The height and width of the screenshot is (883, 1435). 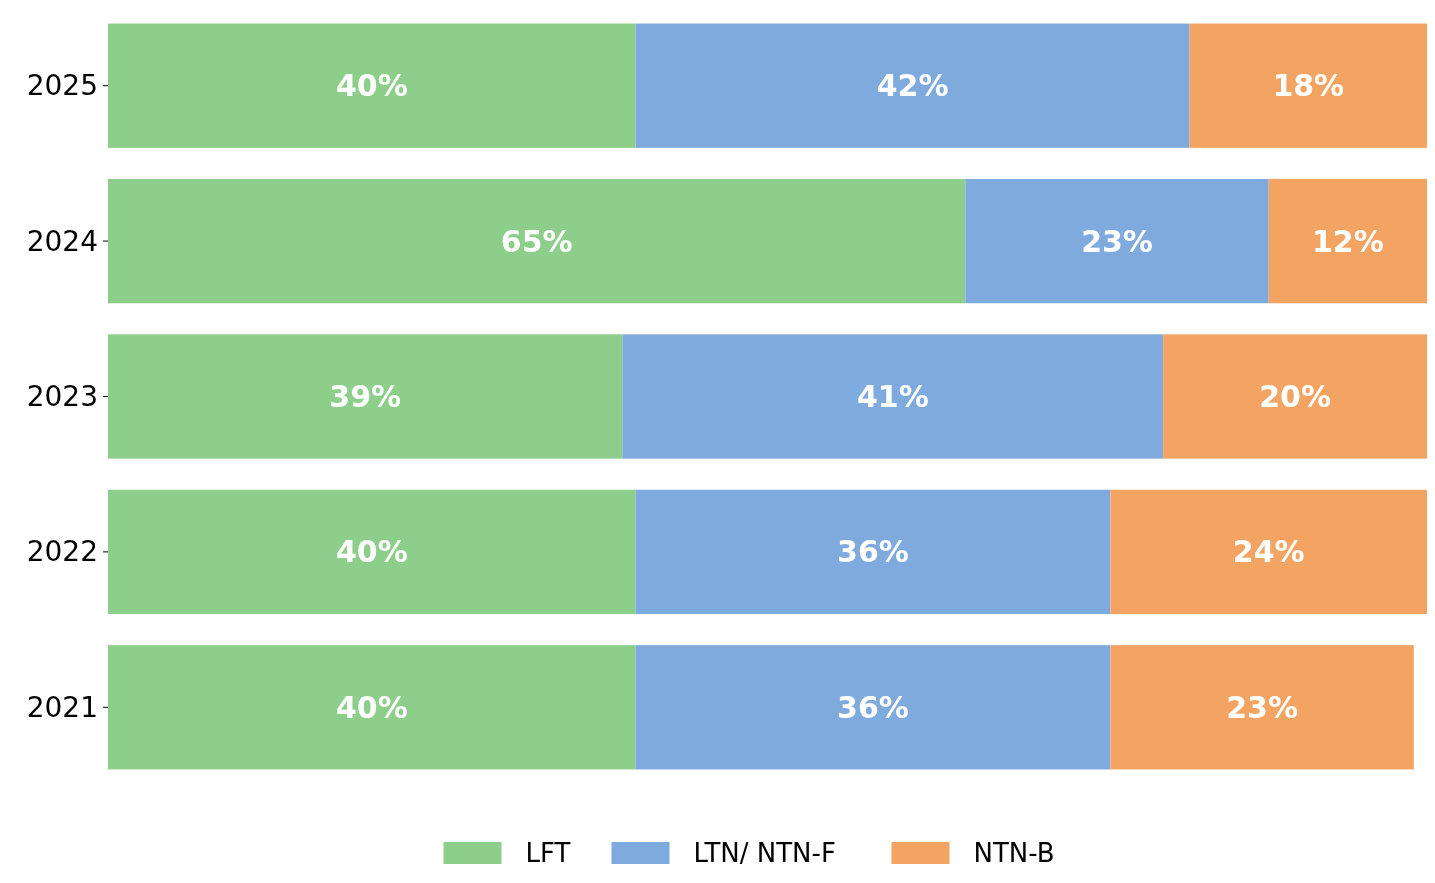 I want to click on data-label: 39%, so click(x=365, y=396).